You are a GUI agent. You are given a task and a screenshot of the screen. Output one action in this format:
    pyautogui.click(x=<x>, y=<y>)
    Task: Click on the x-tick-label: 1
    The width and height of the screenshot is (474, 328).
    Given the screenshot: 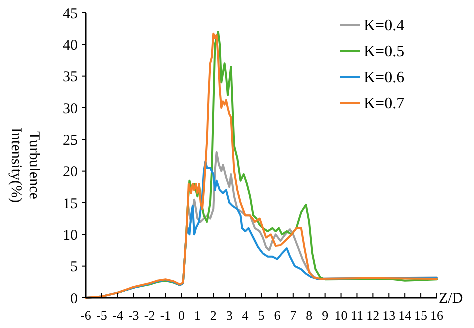 What is the action you would take?
    pyautogui.click(x=197, y=315)
    